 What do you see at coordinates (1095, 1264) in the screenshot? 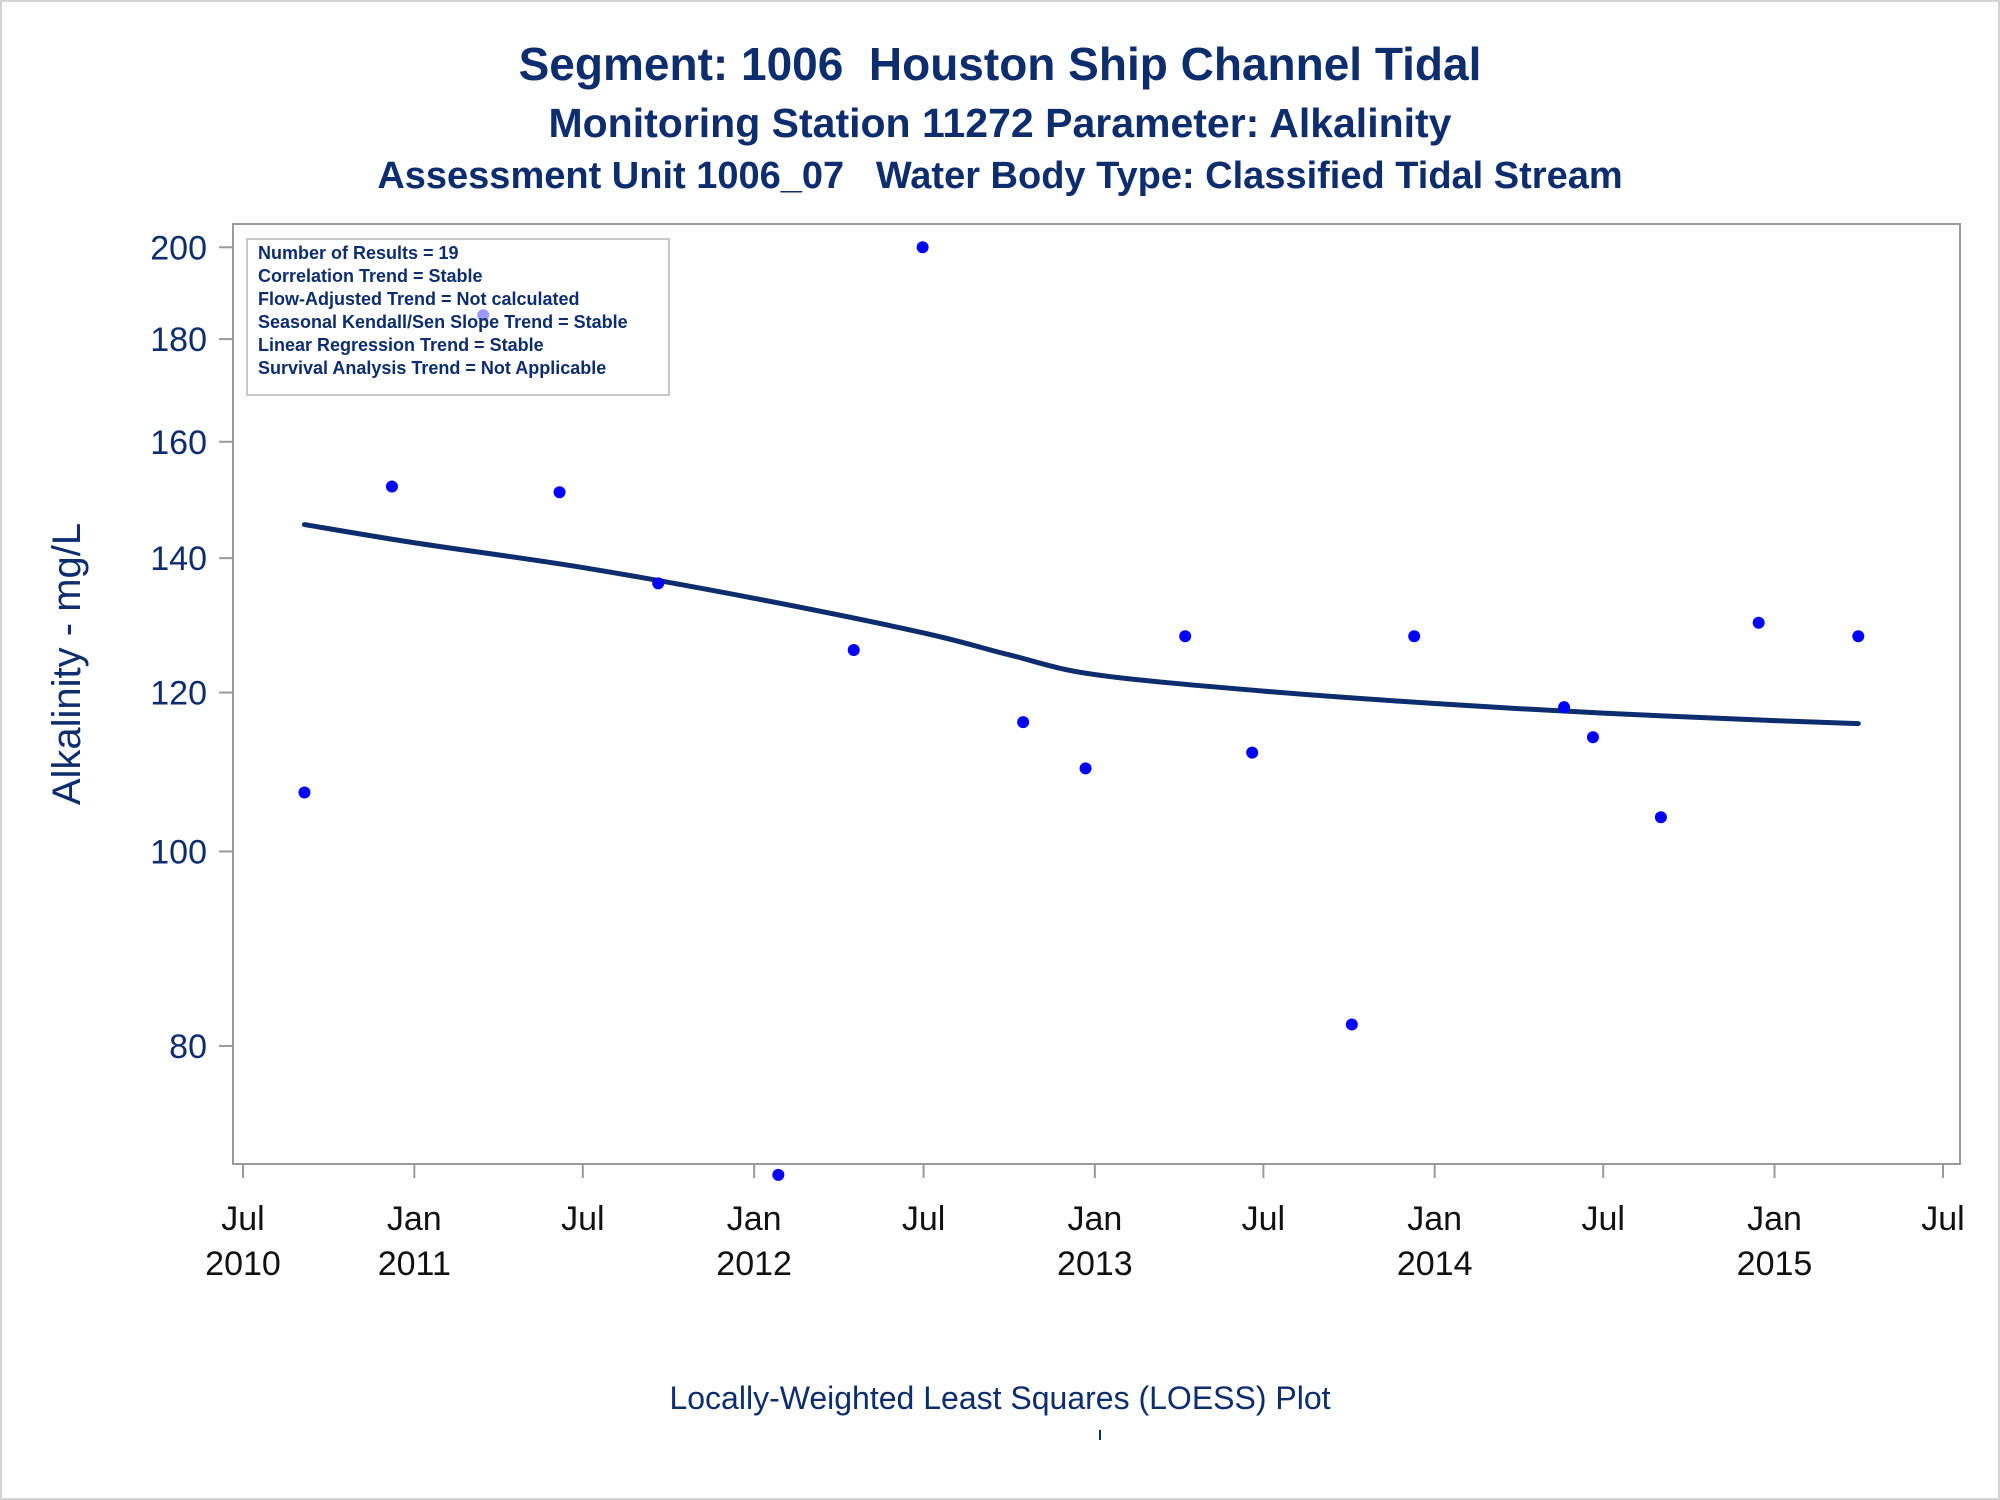
I see `x-tick-label-year: 2013` at bounding box center [1095, 1264].